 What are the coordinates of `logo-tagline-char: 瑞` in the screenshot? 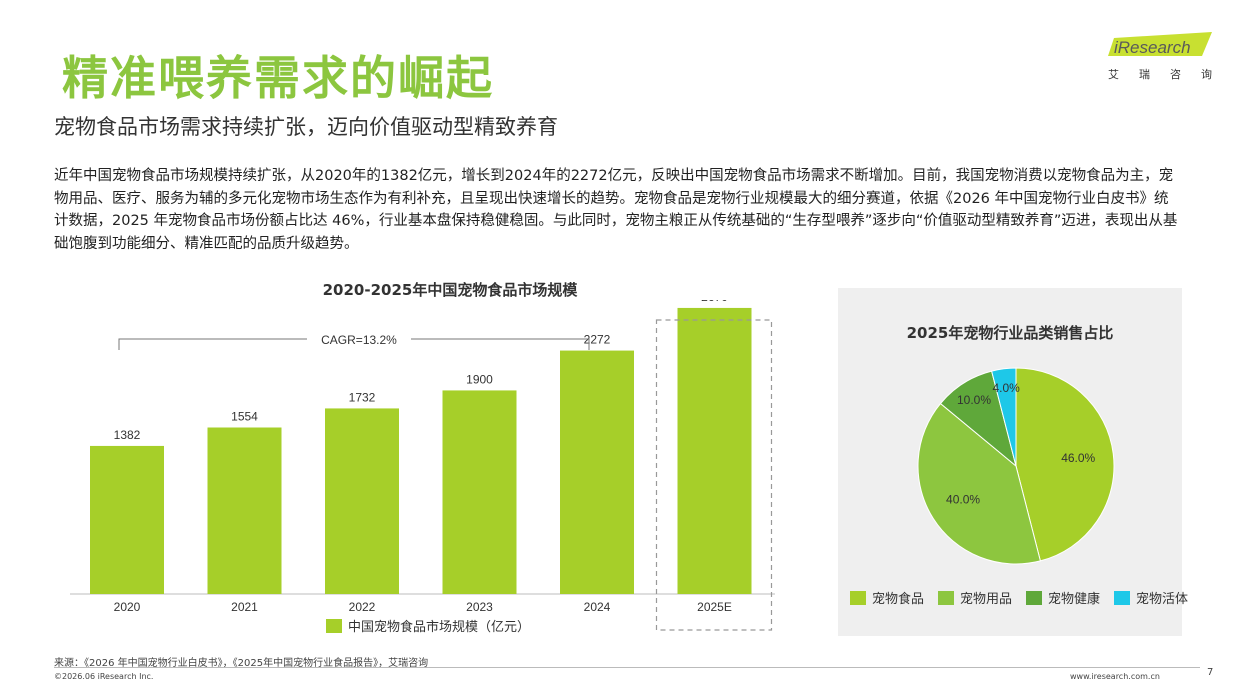 It's located at (1144, 74).